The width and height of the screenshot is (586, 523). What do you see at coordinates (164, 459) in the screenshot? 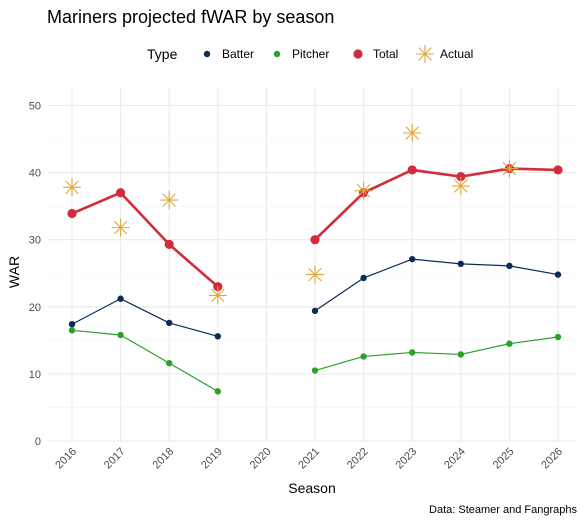
I see `x-tick-label: 2018` at bounding box center [164, 459].